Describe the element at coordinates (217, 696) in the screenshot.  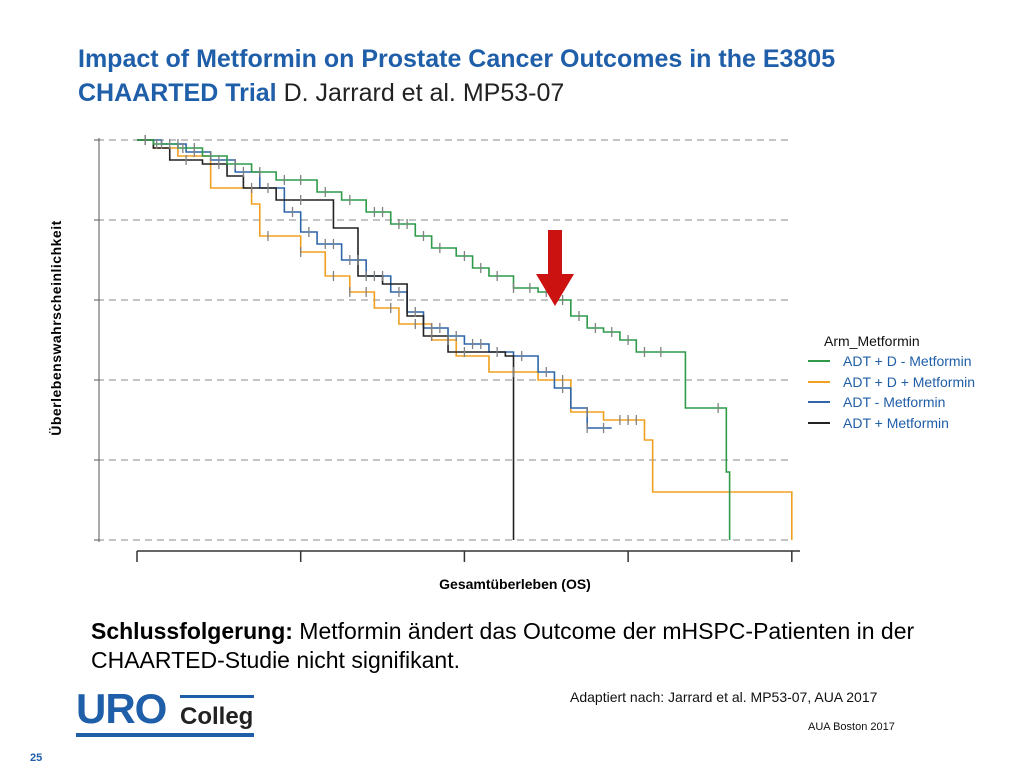
I see `logo-bar-top` at that location.